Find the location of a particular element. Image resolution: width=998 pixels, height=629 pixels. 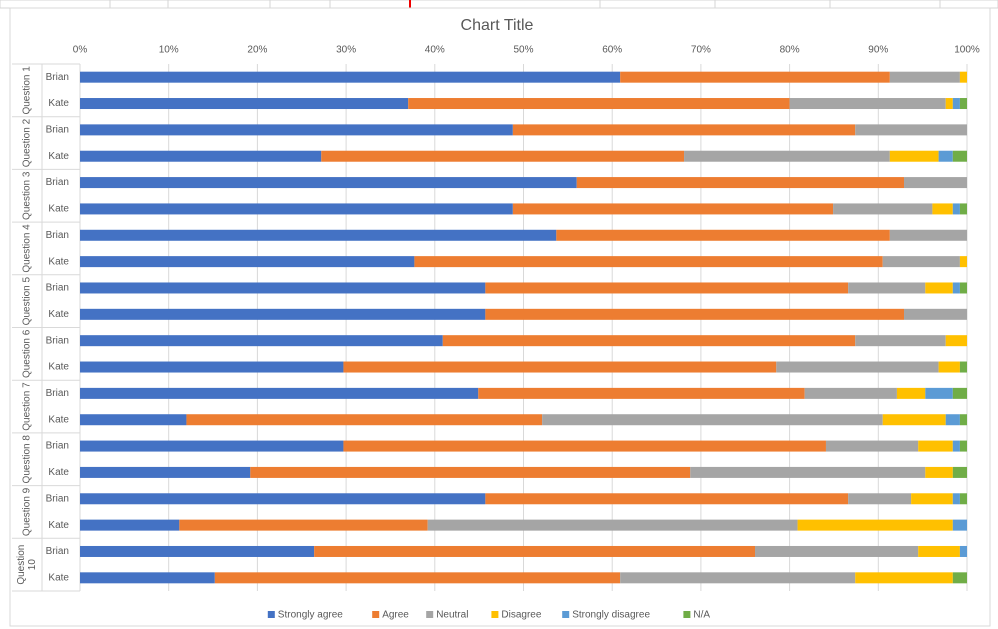

sheet-strip is located at coordinates (499, 4).